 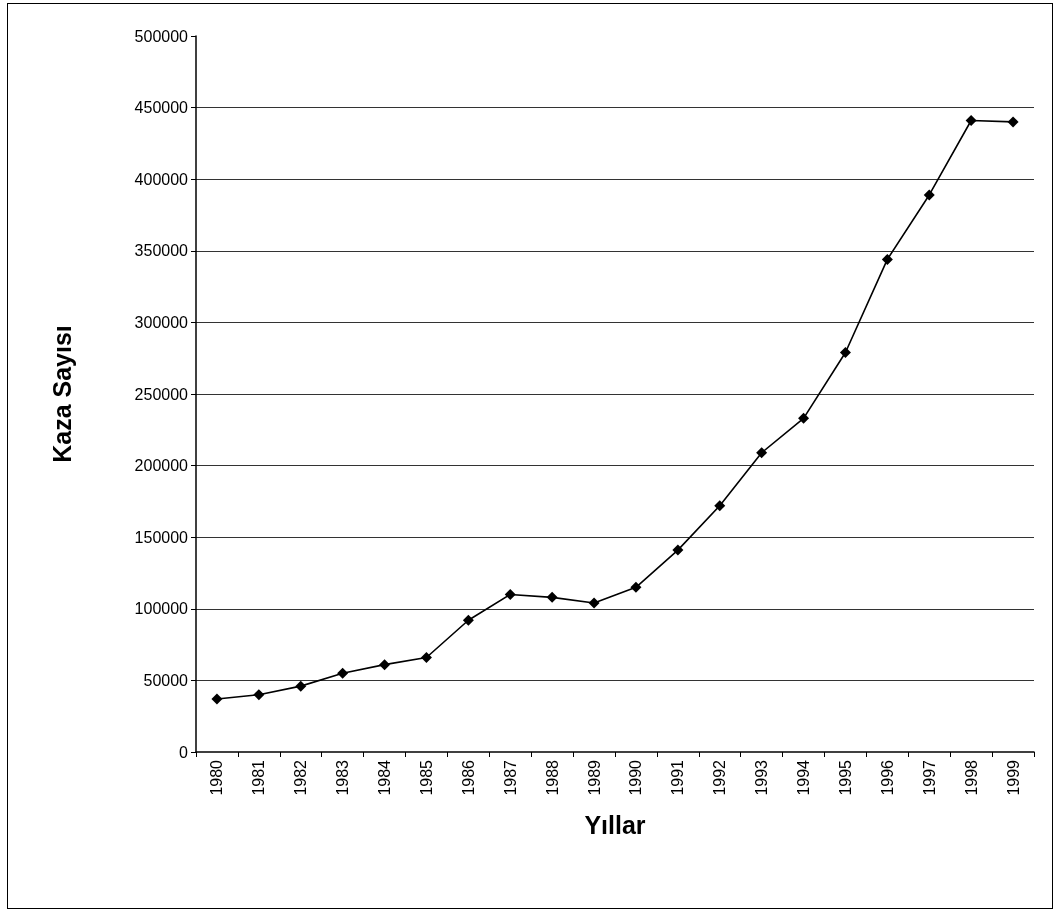 What do you see at coordinates (161, 466) in the screenshot?
I see `y-tick-label: 200000` at bounding box center [161, 466].